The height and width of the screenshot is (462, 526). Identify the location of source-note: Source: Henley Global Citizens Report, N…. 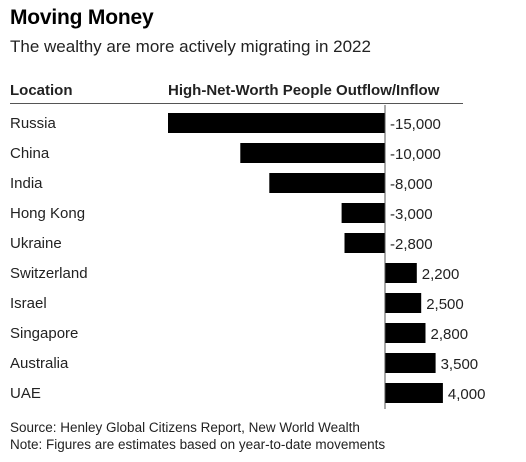
(185, 427).